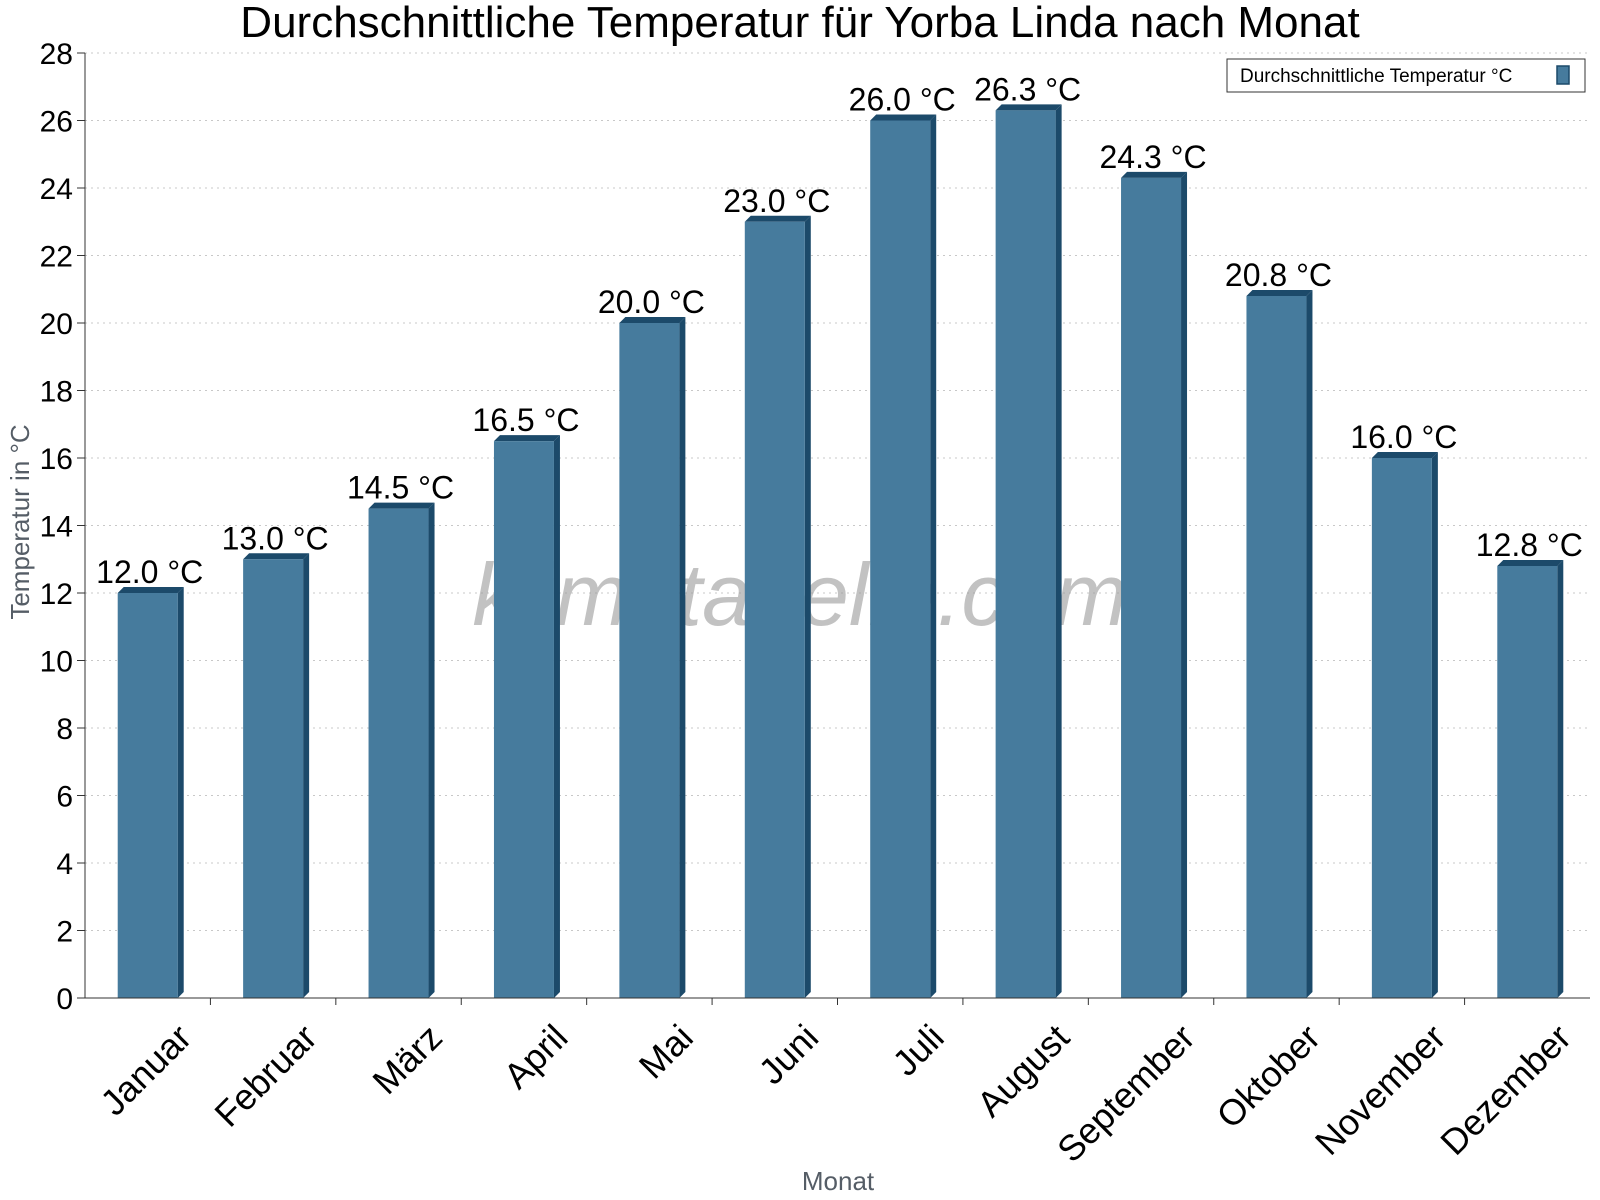 The image size is (1600, 1200). I want to click on bar-august, so click(1028, 551).